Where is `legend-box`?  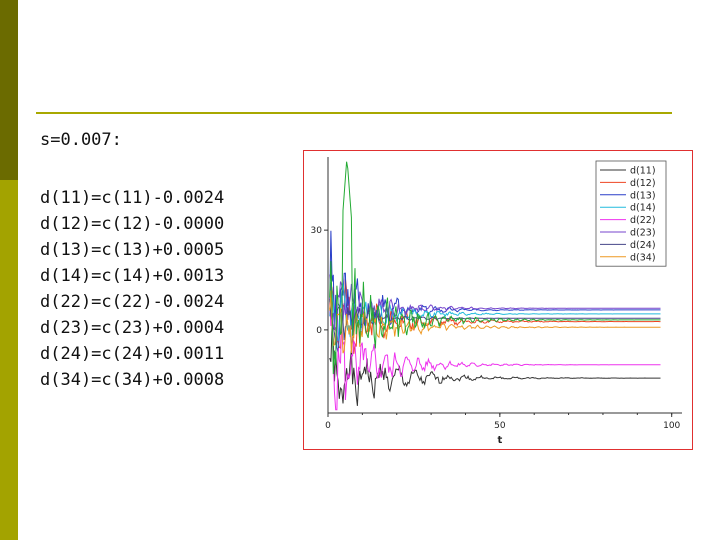 legend-box is located at coordinates (631, 213).